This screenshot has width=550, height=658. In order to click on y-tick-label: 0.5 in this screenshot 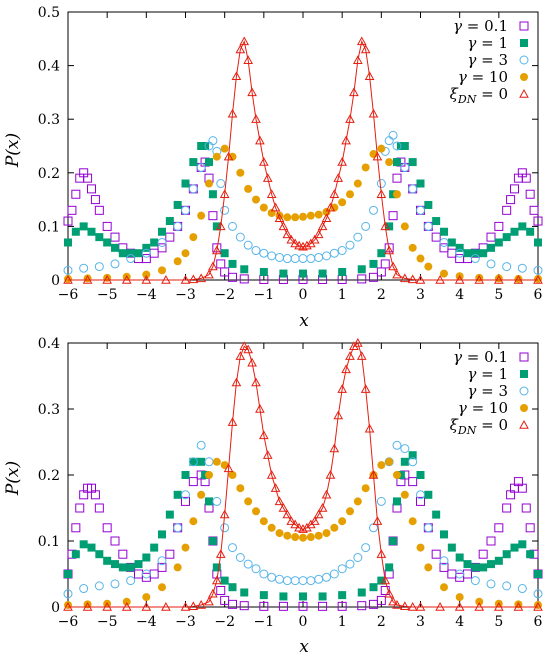, I will do `click(49, 13)`.